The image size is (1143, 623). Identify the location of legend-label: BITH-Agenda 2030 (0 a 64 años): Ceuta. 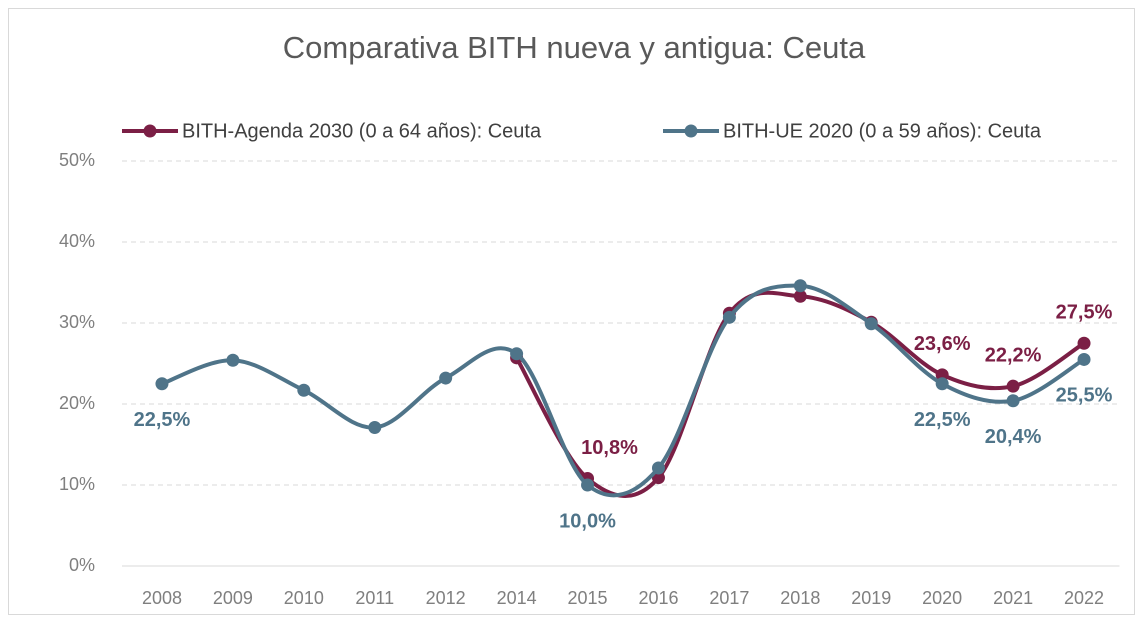
(362, 131).